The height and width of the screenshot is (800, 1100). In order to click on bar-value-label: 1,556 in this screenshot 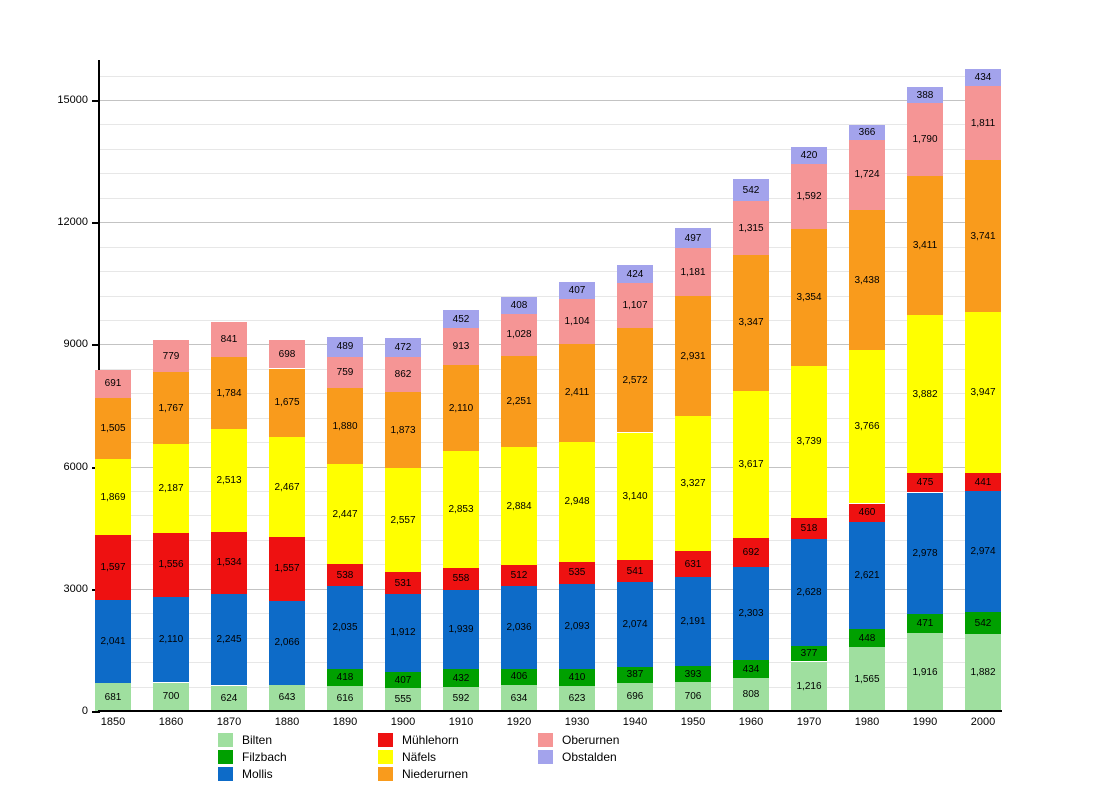, I will do `click(171, 565)`.